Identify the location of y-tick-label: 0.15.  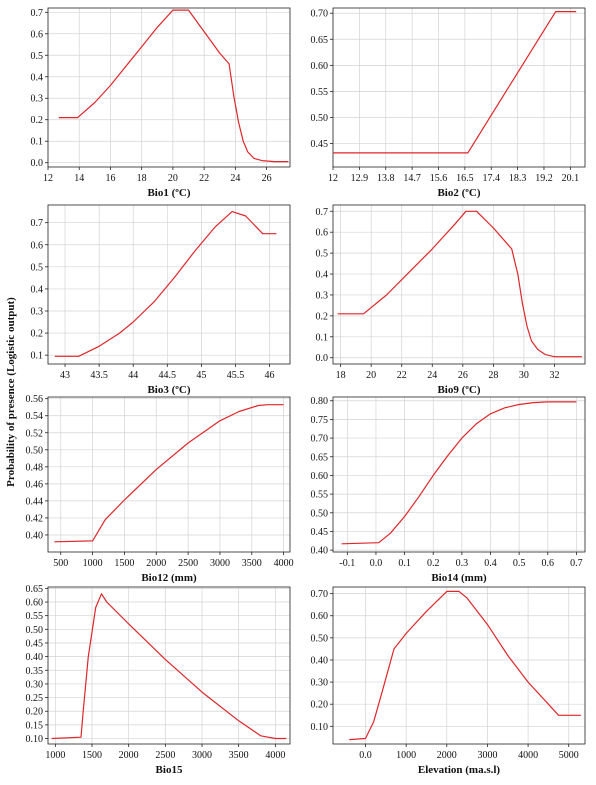
(35, 725).